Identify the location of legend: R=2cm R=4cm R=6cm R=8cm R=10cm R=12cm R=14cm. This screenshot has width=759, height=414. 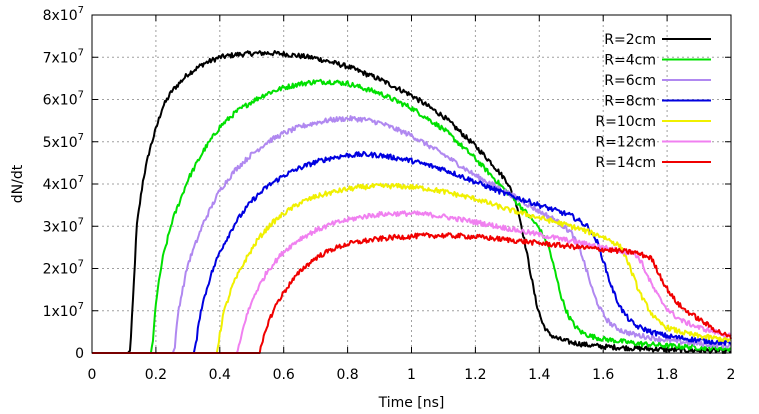
(653, 101).